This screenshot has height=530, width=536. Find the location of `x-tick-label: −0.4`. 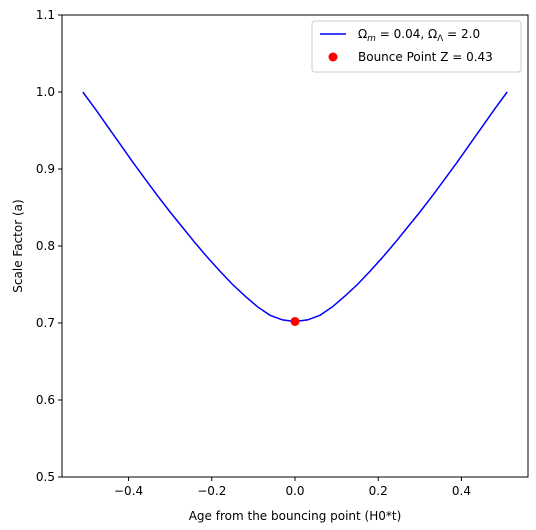

x-tick-label: −0.4 is located at coordinates (128, 491).